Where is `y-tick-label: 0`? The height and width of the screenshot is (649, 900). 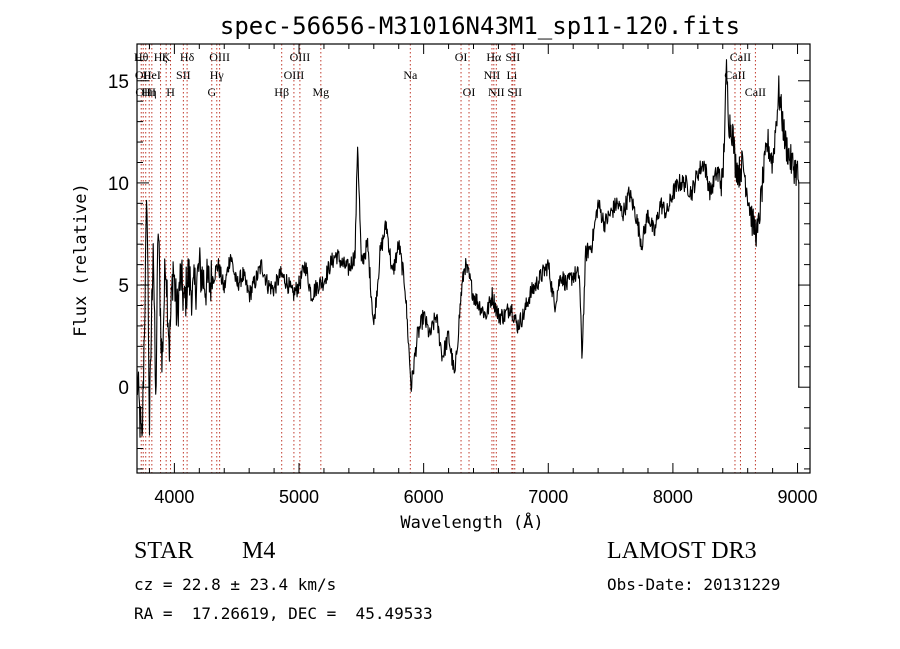 y-tick-label: 0 is located at coordinates (123, 388).